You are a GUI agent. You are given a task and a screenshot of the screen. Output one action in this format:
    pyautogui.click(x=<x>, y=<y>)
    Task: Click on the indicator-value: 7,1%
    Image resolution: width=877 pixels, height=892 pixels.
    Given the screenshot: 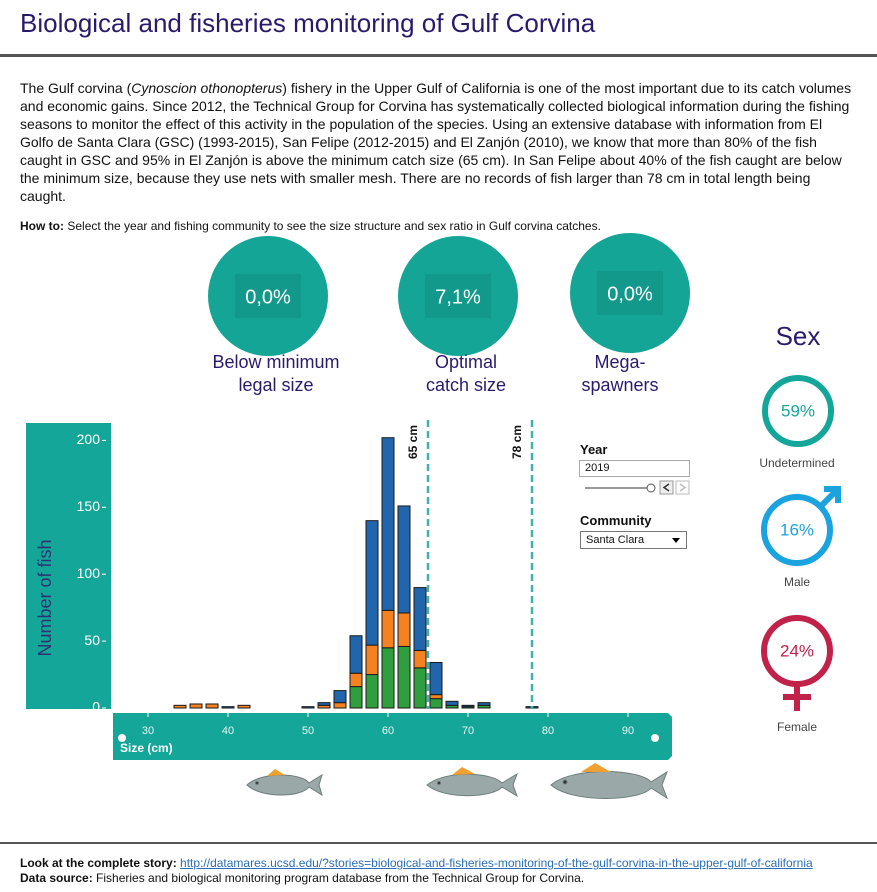 What is the action you would take?
    pyautogui.click(x=458, y=297)
    